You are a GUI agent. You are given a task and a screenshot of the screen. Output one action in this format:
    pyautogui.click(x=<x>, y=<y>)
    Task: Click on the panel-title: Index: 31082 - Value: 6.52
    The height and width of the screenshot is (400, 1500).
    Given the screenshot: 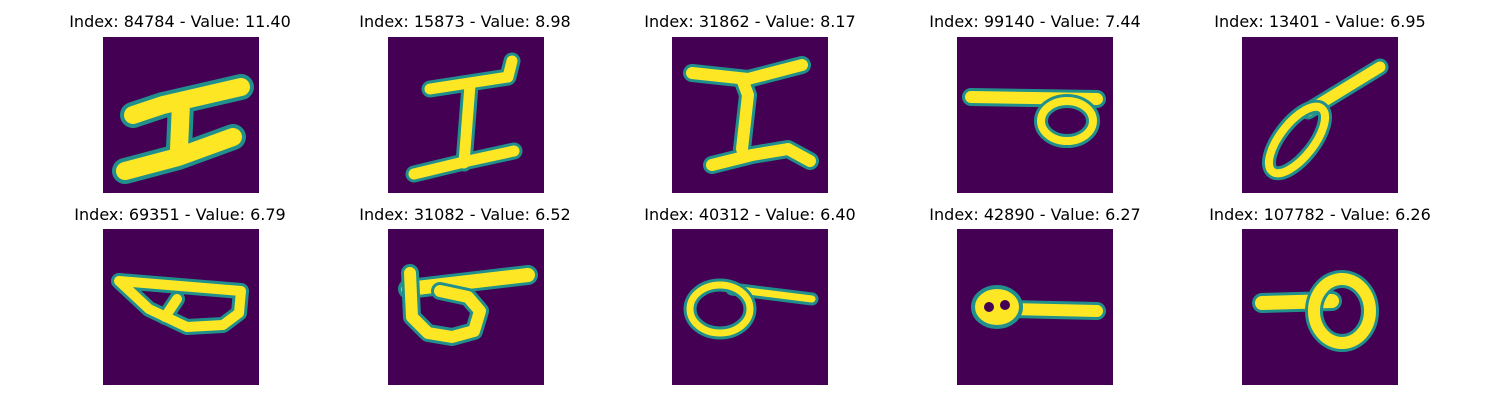 What is the action you would take?
    pyautogui.click(x=465, y=214)
    